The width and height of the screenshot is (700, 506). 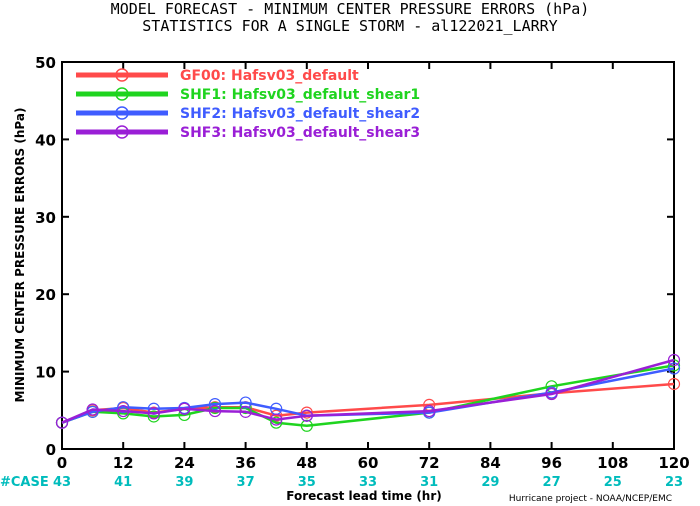 What do you see at coordinates (20, 255) in the screenshot?
I see `y-axis-label: MINIMUM CENTER PRESSURE ERRORS (hPa)` at bounding box center [20, 255].